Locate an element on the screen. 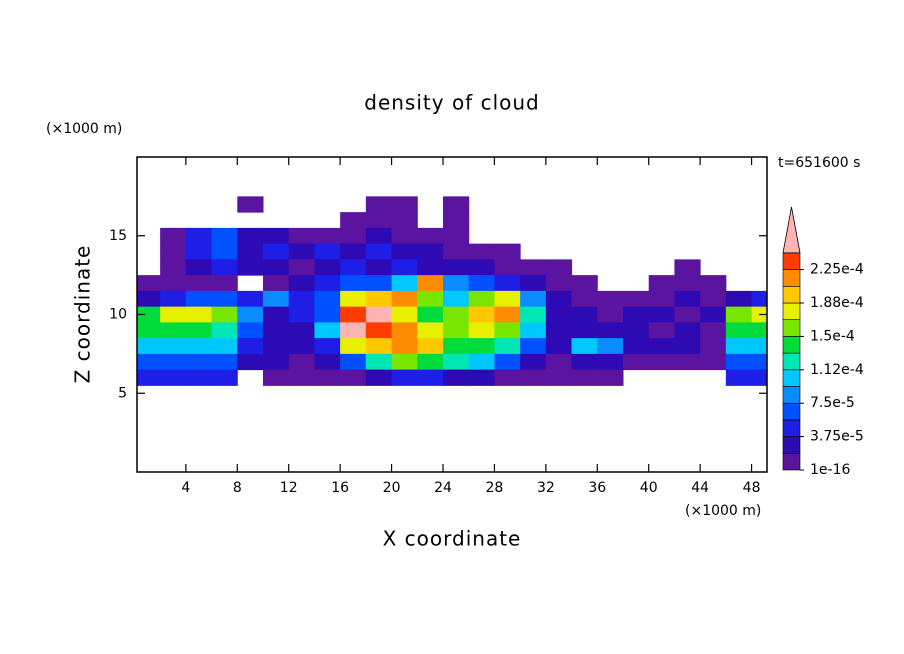 The image size is (904, 654). chart-title: density of cloud is located at coordinates (451, 103).